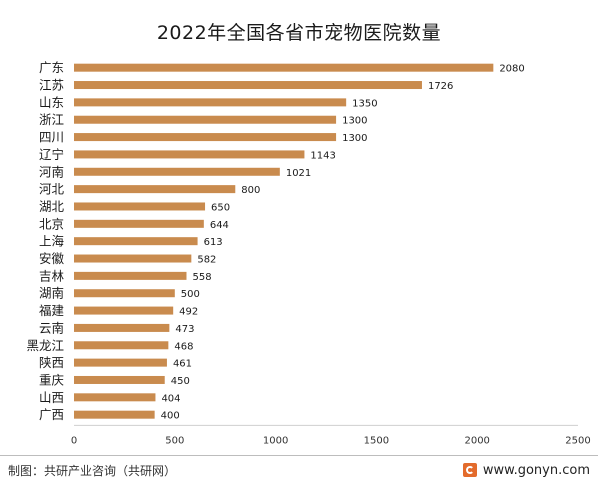 Image resolution: width=598 pixels, height=486 pixels. What do you see at coordinates (364, 103) in the screenshot?
I see `data-label: 1350` at bounding box center [364, 103].